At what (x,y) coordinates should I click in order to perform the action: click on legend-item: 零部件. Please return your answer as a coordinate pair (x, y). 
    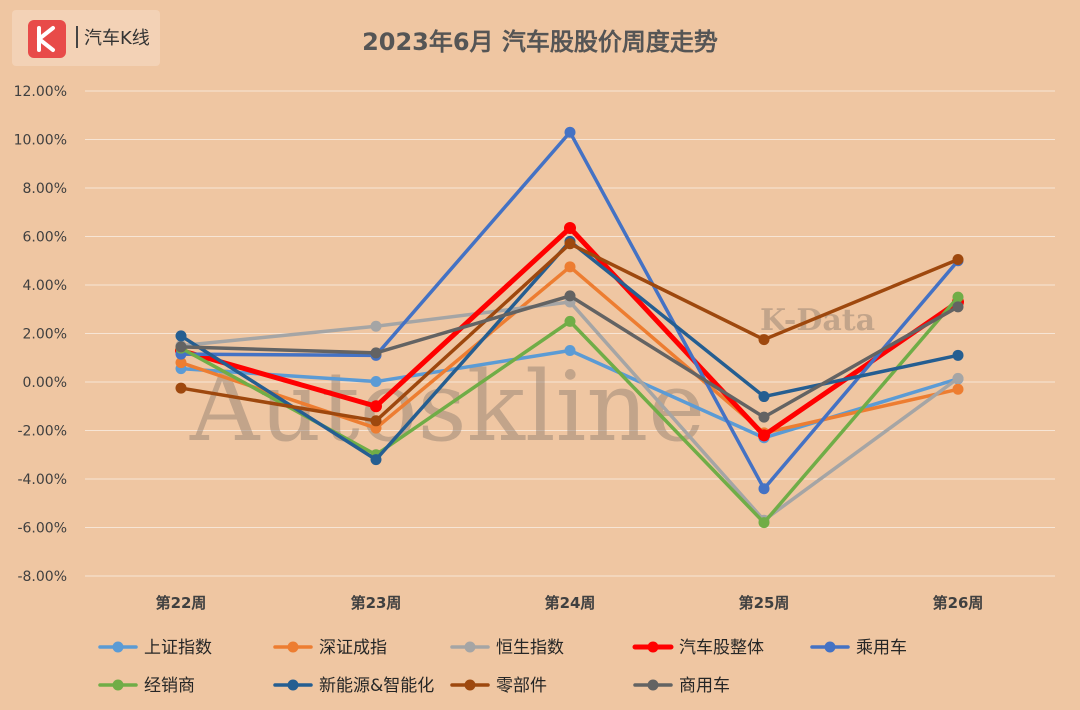
    Looking at the image, I should click on (498, 686).